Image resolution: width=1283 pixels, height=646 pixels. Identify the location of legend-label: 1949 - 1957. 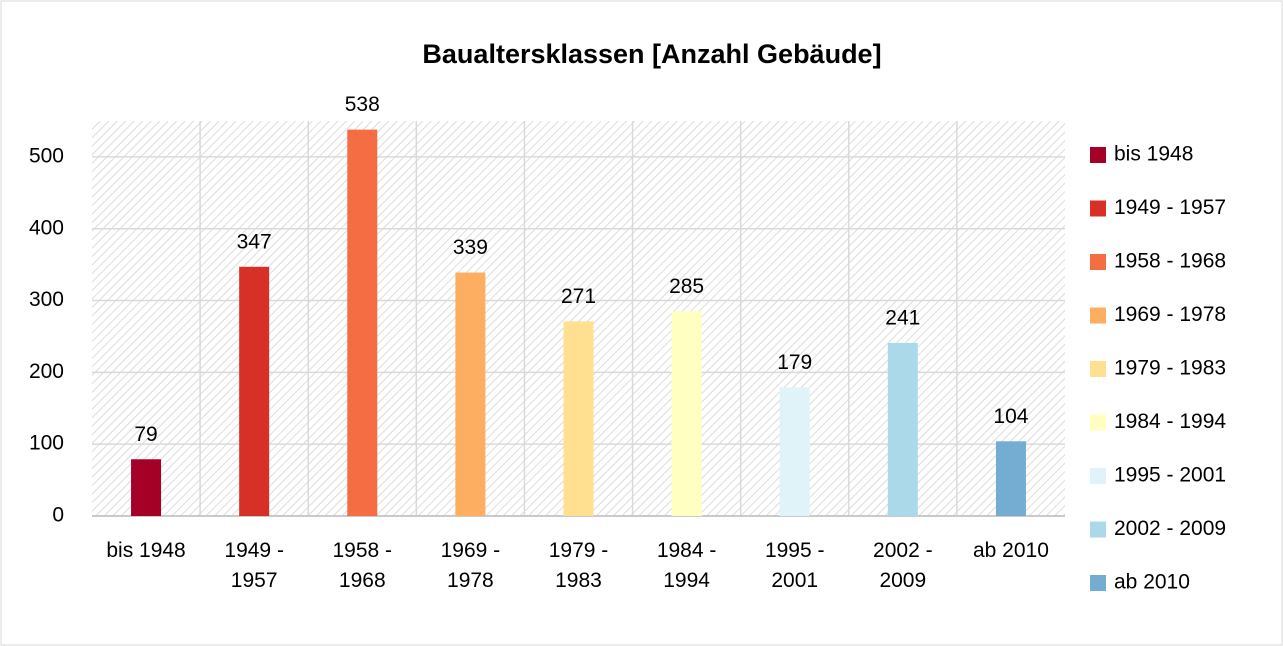
(1170, 207).